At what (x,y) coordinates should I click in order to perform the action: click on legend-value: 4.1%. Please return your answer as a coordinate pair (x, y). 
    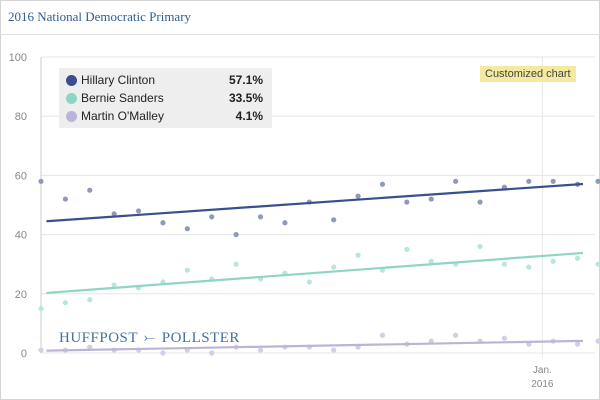
    Looking at the image, I should click on (249, 116).